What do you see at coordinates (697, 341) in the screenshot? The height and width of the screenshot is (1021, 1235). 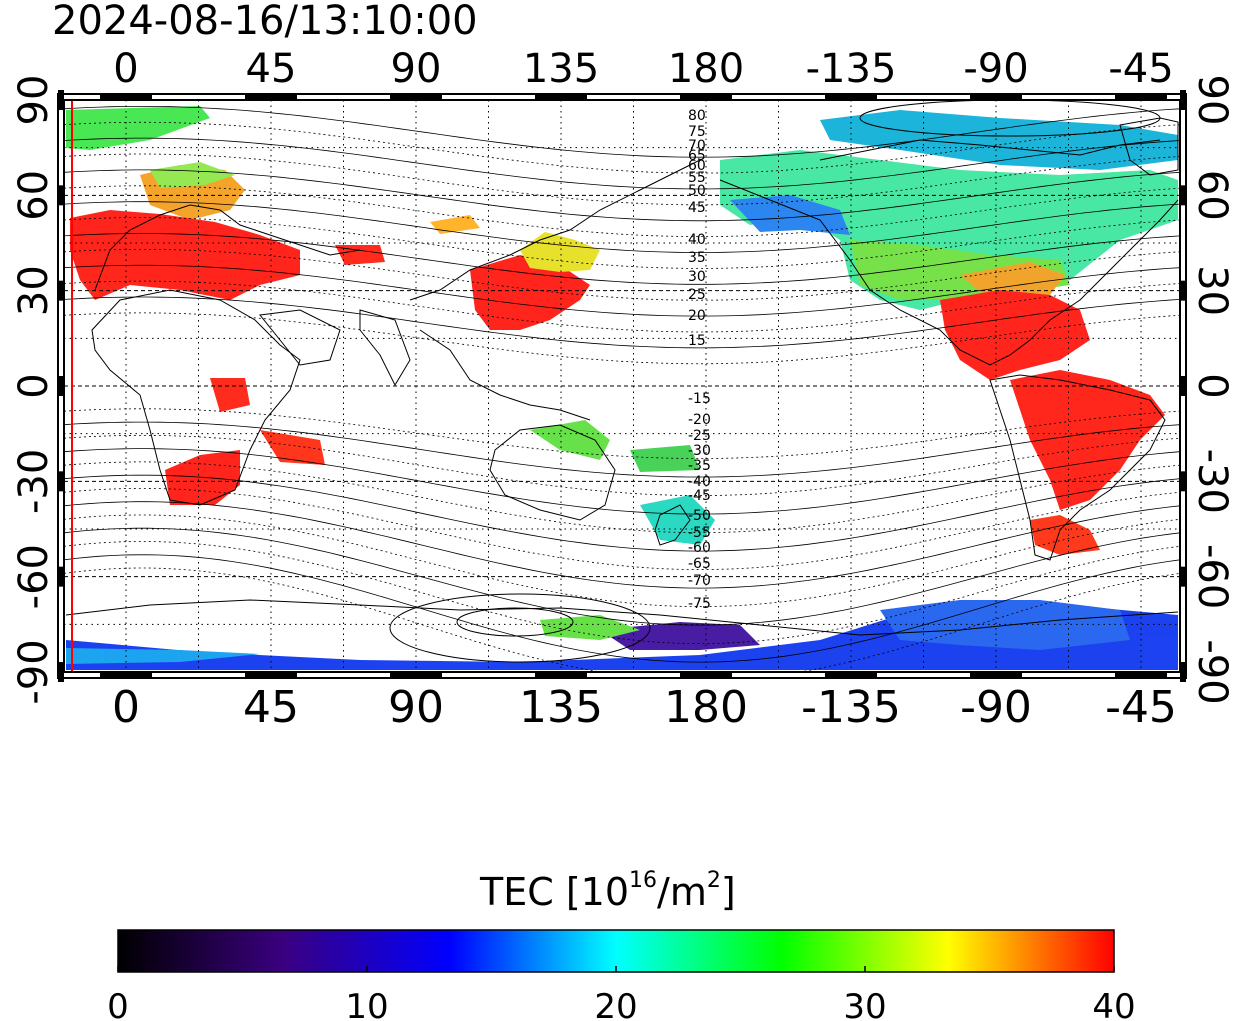 I see `contour-label: 15` at bounding box center [697, 341].